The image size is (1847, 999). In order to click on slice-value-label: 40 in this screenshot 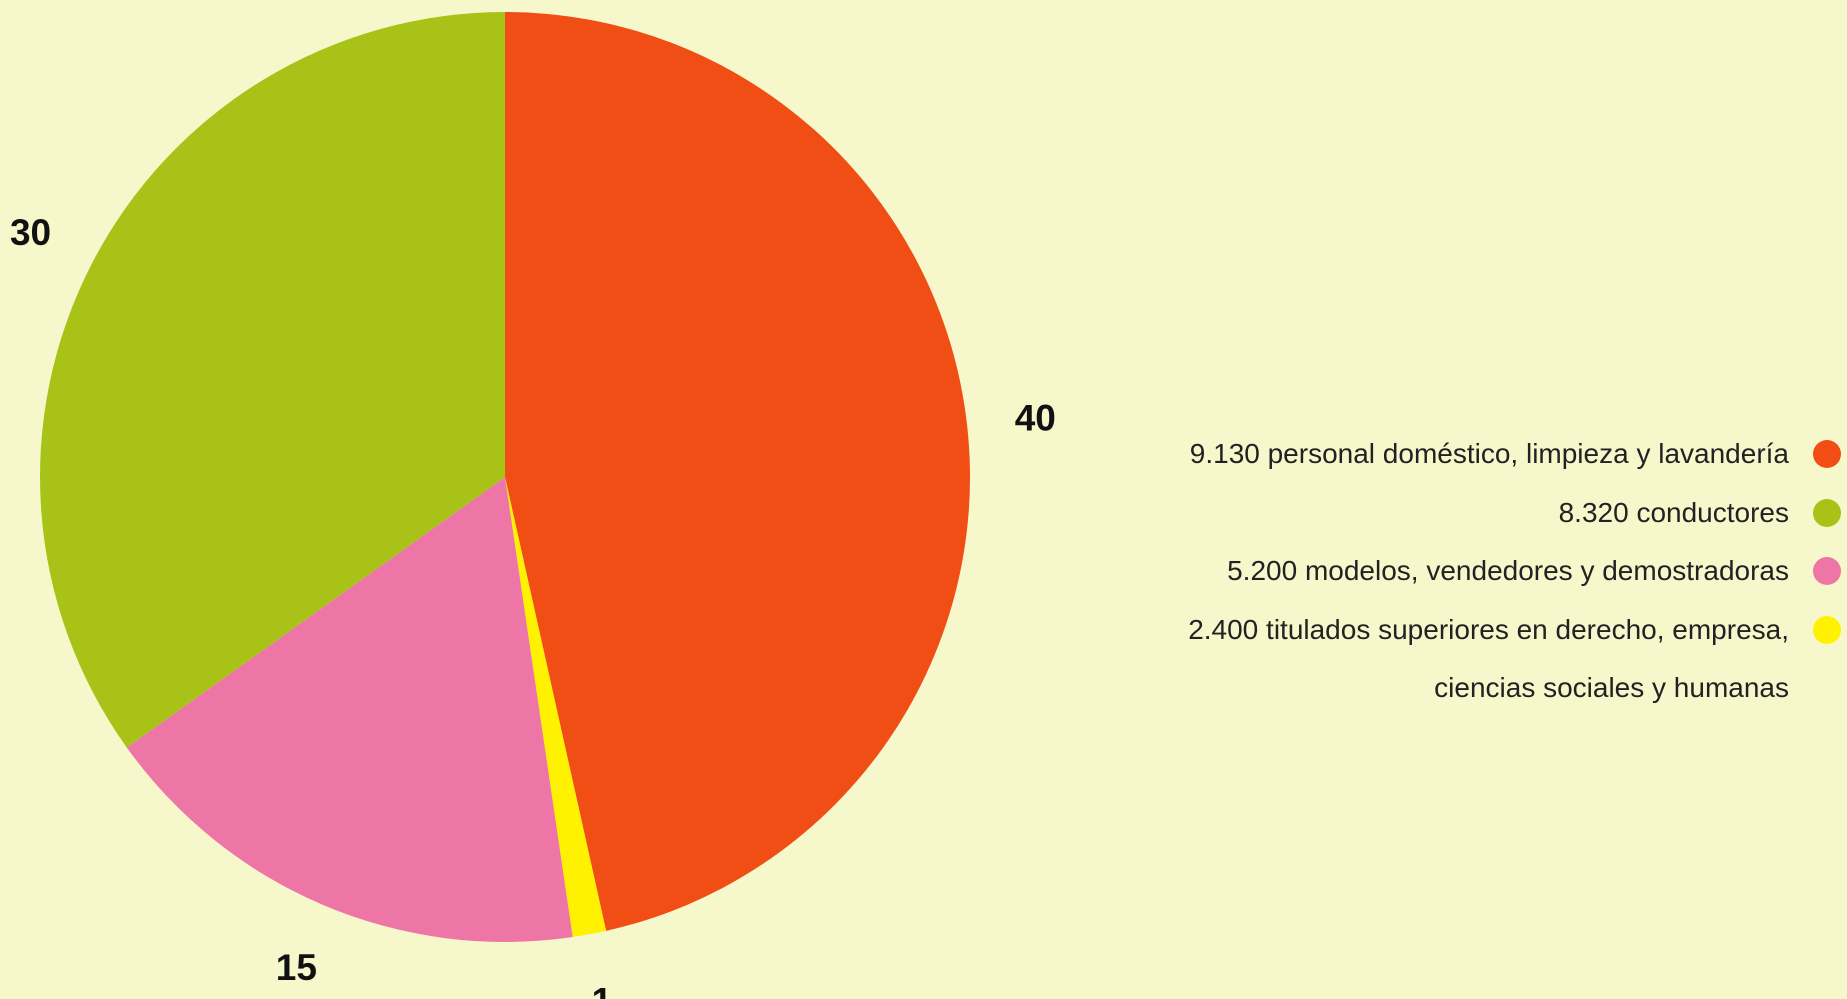, I will do `click(1035, 418)`.